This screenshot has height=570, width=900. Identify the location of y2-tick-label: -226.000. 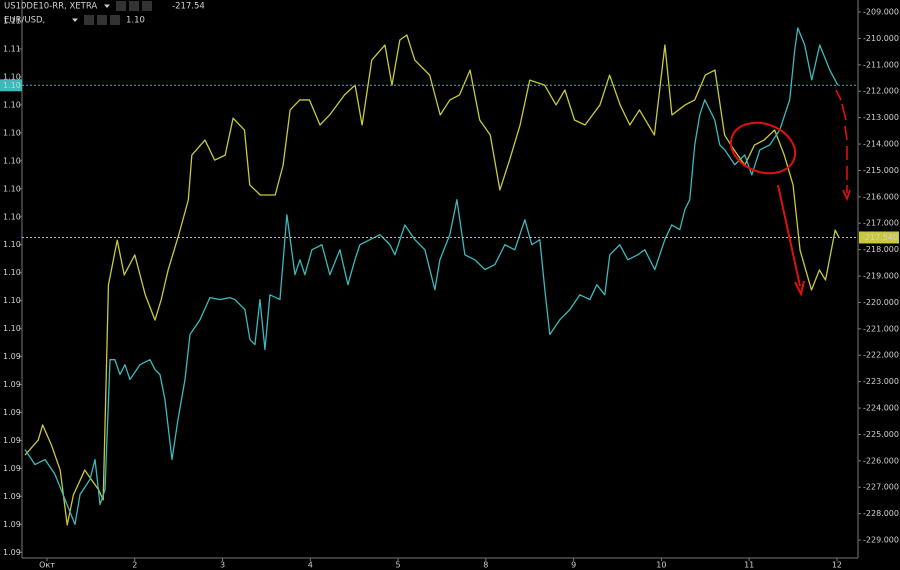
(881, 460).